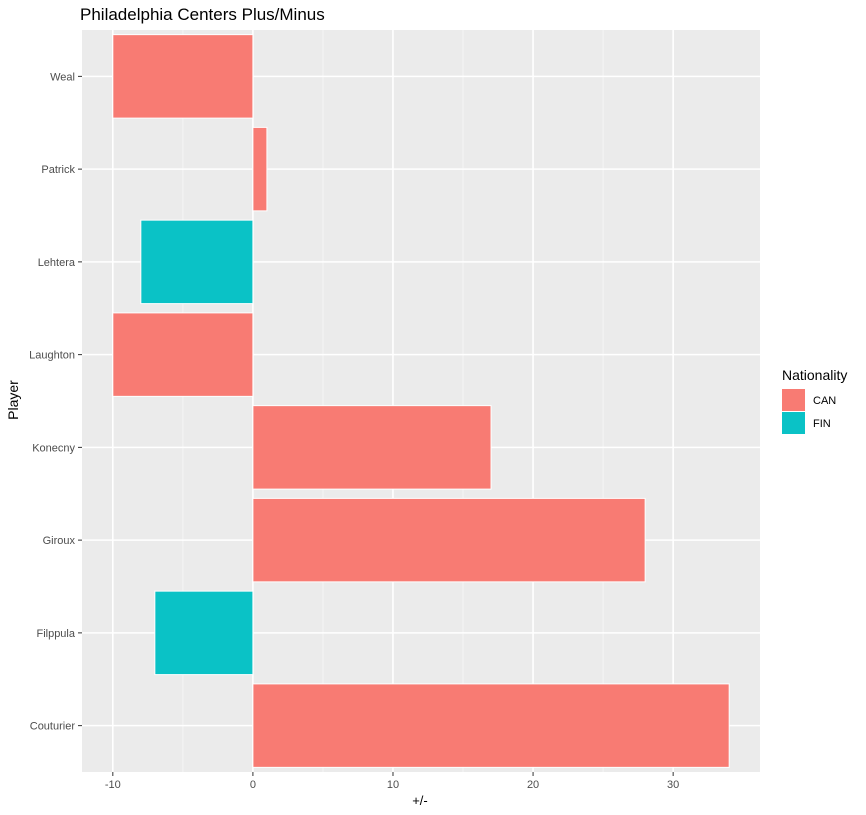 This screenshot has height=815, width=866. What do you see at coordinates (183, 354) in the screenshot?
I see `bar-laughton` at bounding box center [183, 354].